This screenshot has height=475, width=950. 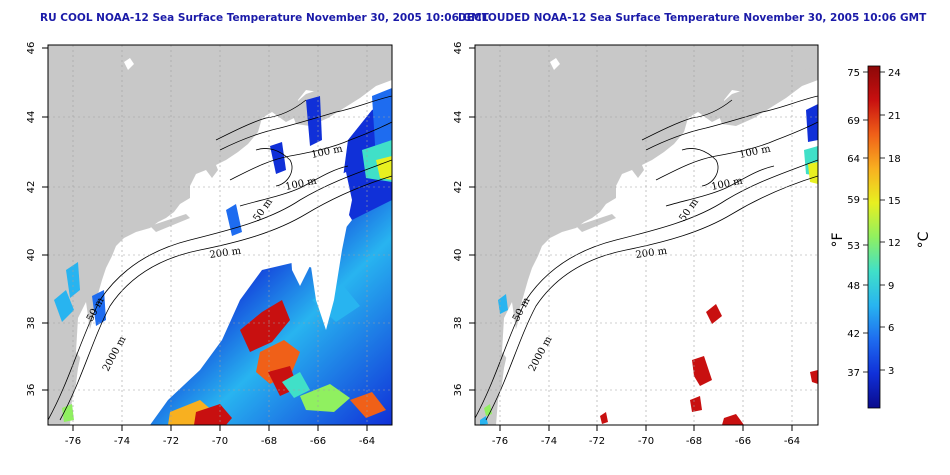 What do you see at coordinates (596, 223) in the screenshot?
I see `right-map-long-island` at bounding box center [596, 223].